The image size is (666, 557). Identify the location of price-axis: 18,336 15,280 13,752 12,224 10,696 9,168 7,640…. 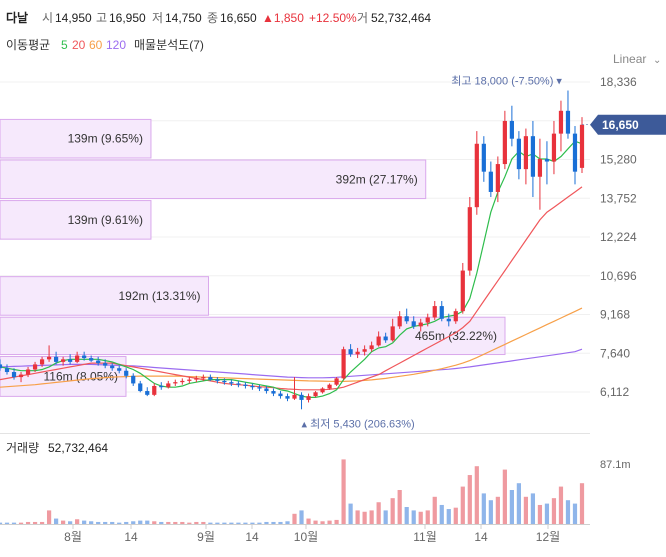
(618, 237).